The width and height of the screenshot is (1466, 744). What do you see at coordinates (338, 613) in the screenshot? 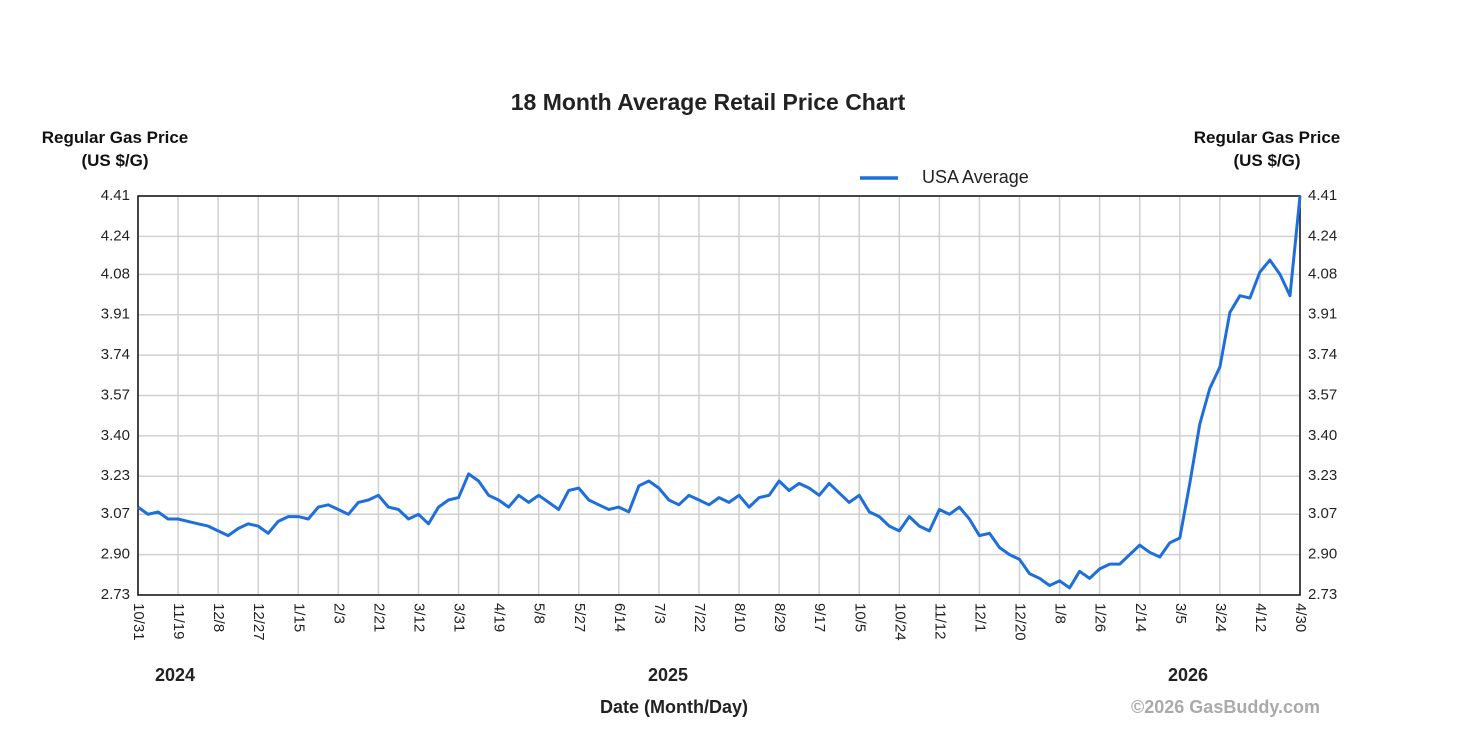
I see `x-tick-label: 2/3` at bounding box center [338, 613].